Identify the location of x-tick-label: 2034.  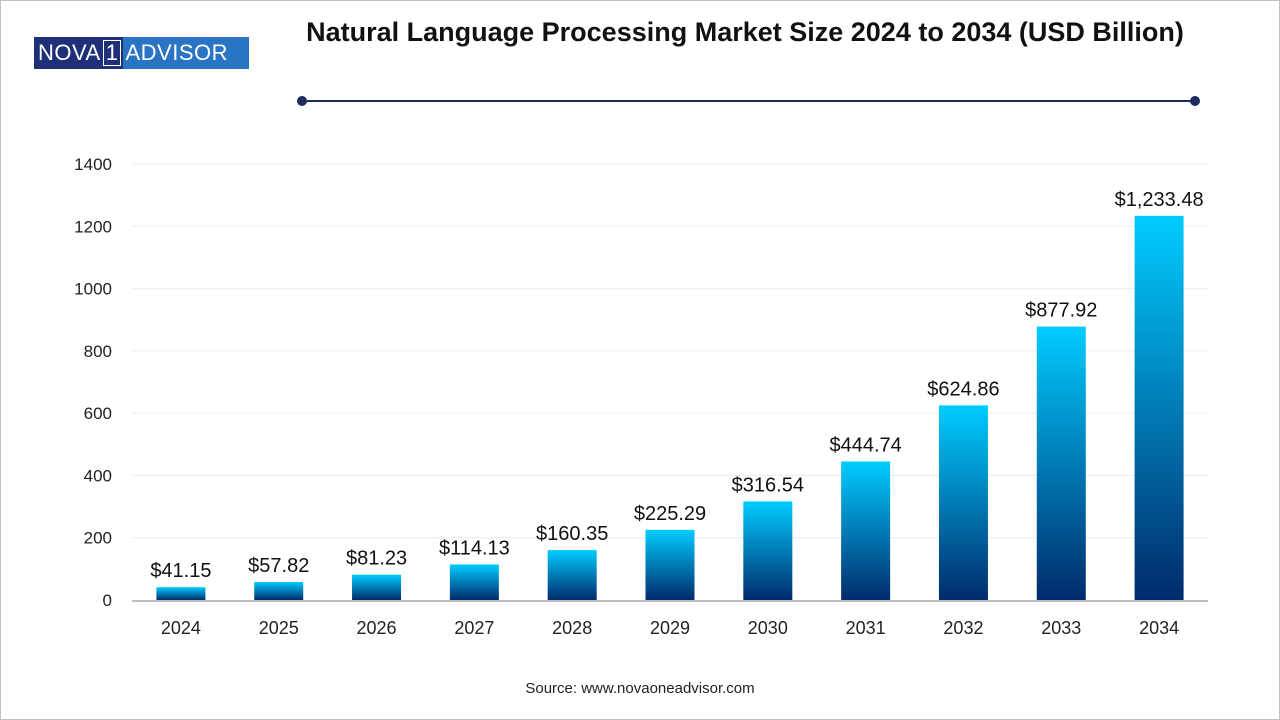
(1159, 628).